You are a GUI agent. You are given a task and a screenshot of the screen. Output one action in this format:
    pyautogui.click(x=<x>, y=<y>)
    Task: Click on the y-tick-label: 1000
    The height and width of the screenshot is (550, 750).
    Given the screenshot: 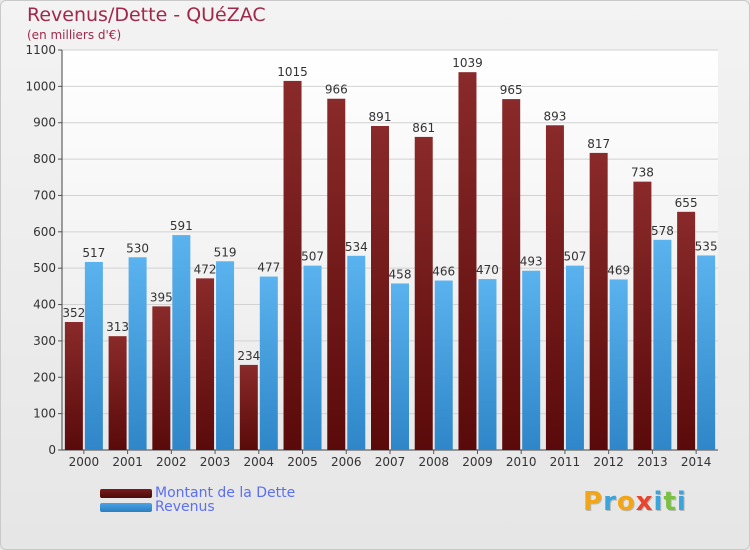 What is the action you would take?
    pyautogui.click(x=40, y=86)
    